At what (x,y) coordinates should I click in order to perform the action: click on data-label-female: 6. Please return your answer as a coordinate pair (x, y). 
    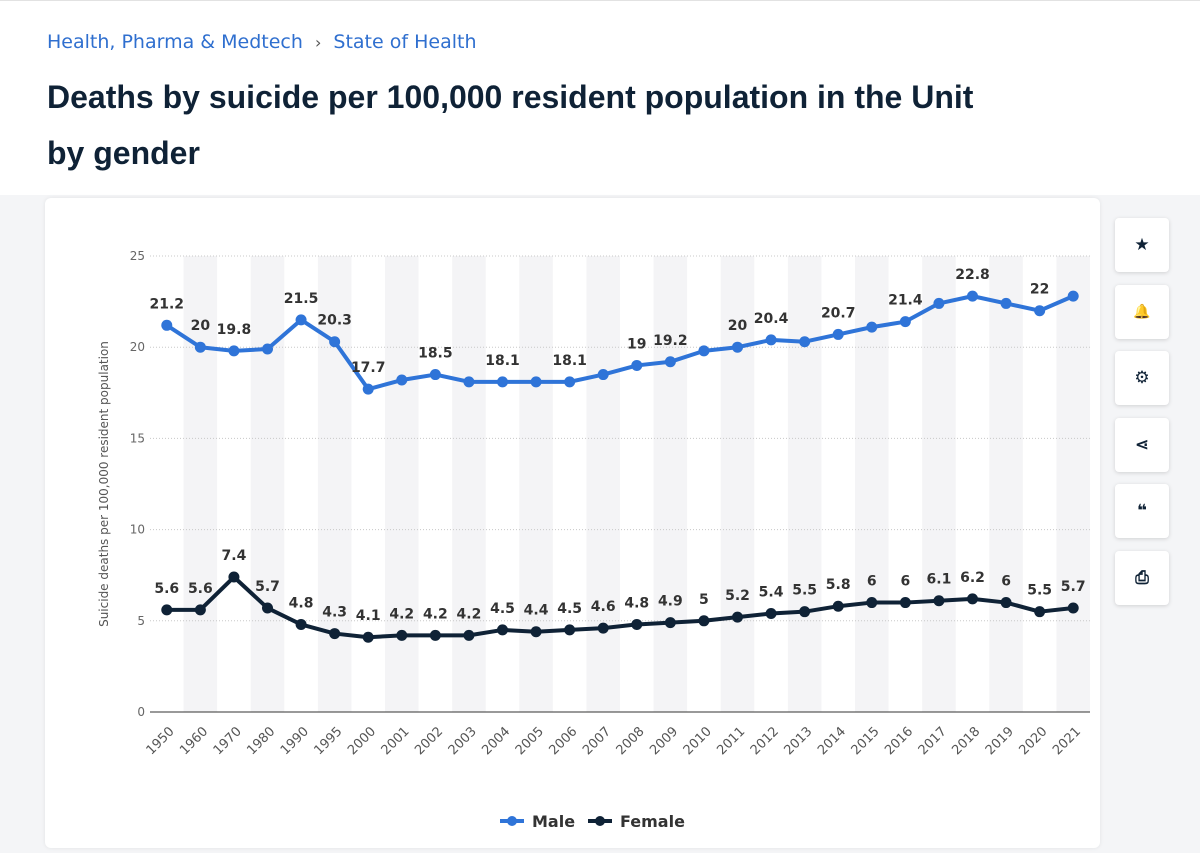
    Looking at the image, I should click on (905, 582).